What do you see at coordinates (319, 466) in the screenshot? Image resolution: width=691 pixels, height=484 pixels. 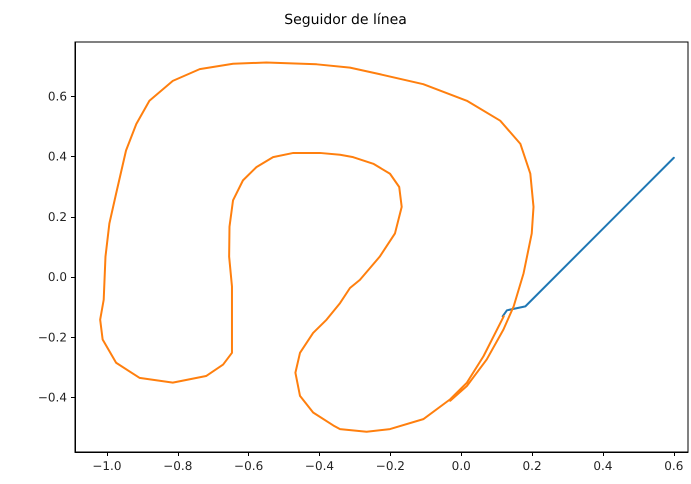 I see `x-tick-label: −0.4` at bounding box center [319, 466].